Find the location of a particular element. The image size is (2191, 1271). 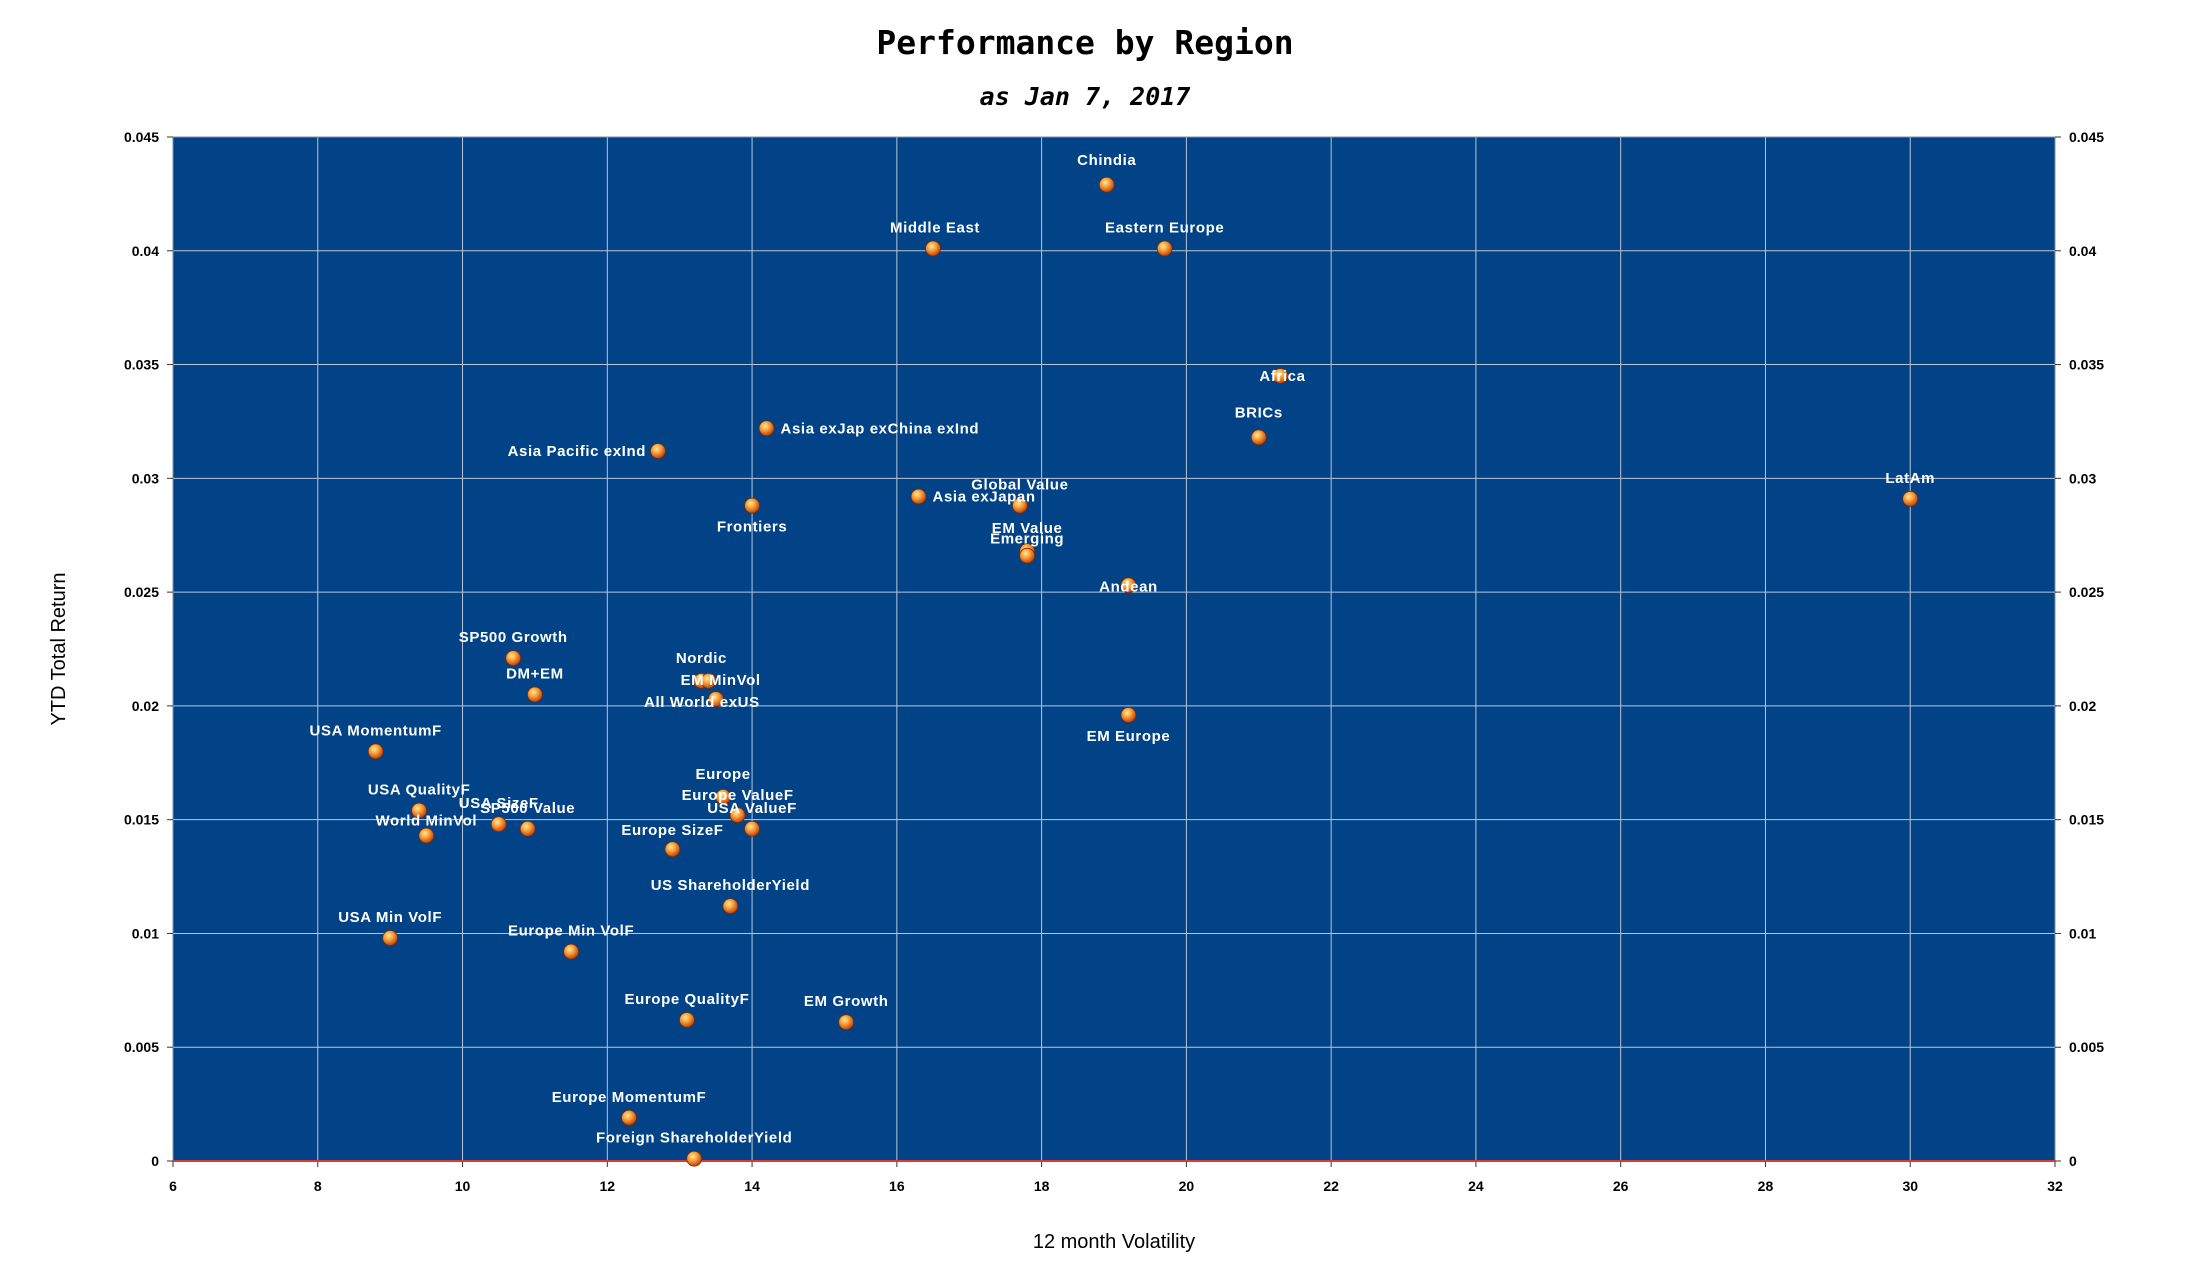

x-tick-label: 12 is located at coordinates (608, 1186).